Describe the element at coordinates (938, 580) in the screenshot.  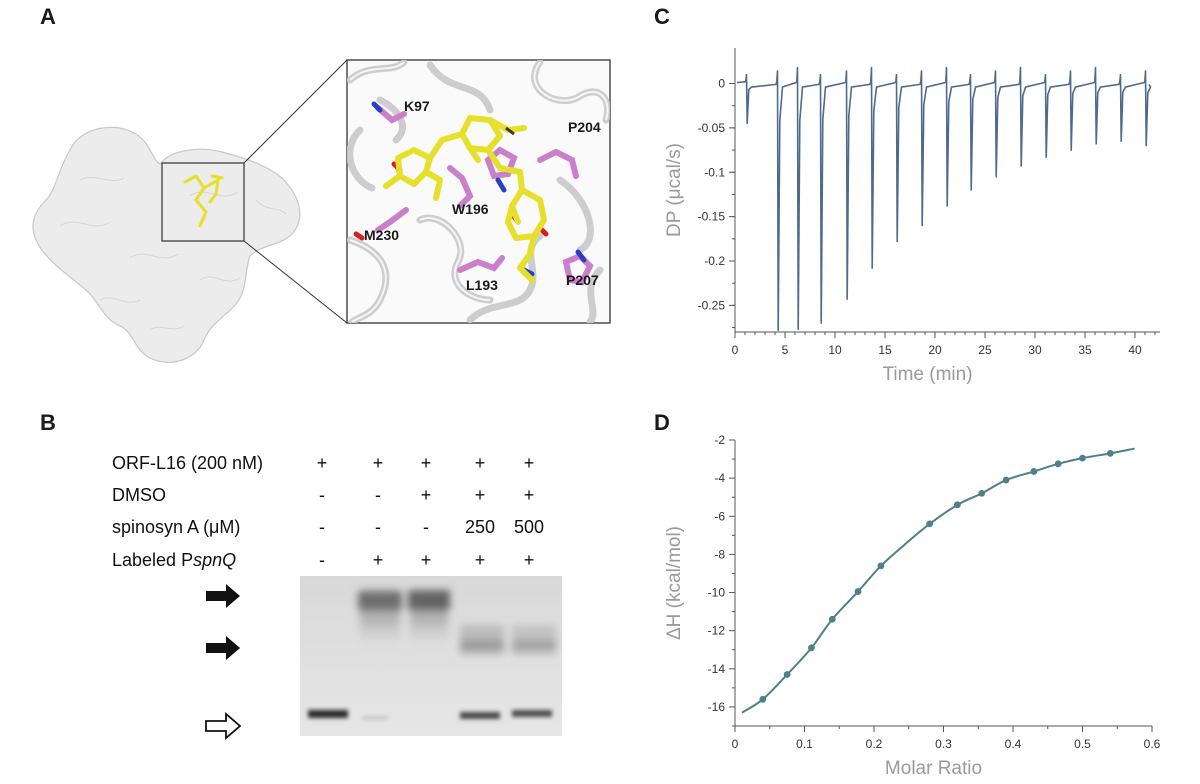
I see `fit-curve` at that location.